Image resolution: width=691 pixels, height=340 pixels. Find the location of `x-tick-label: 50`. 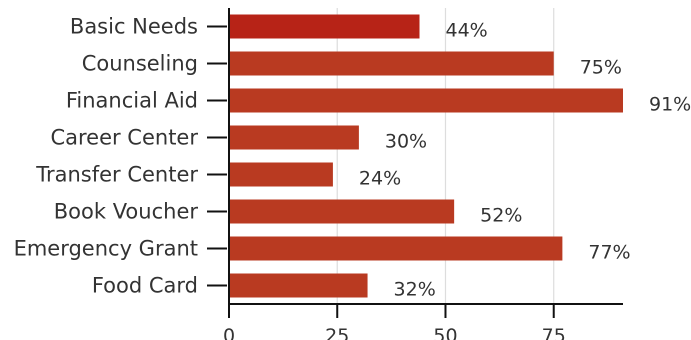

x-tick-label: 50 is located at coordinates (445, 332).